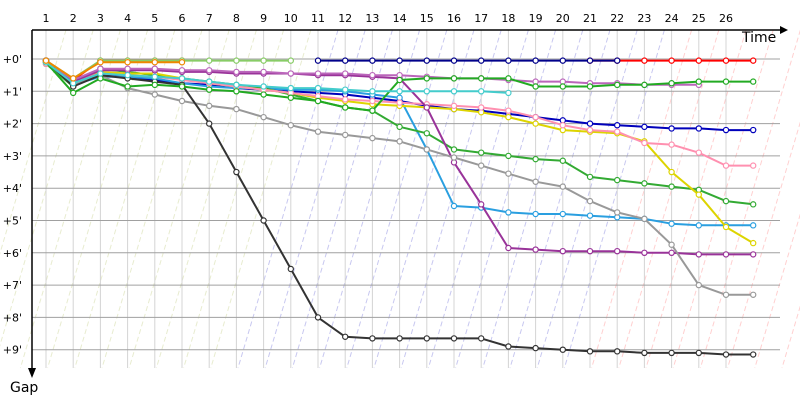 The width and height of the screenshot is (800, 400). Describe the element at coordinates (481, 18) in the screenshot. I see `x-tick-label: 17` at that location.